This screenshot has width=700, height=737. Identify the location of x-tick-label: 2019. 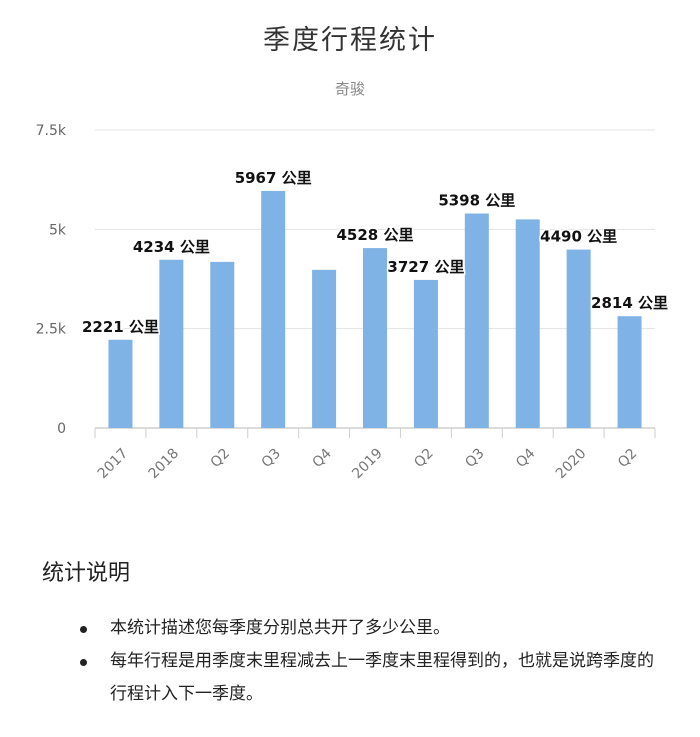
(367, 464).